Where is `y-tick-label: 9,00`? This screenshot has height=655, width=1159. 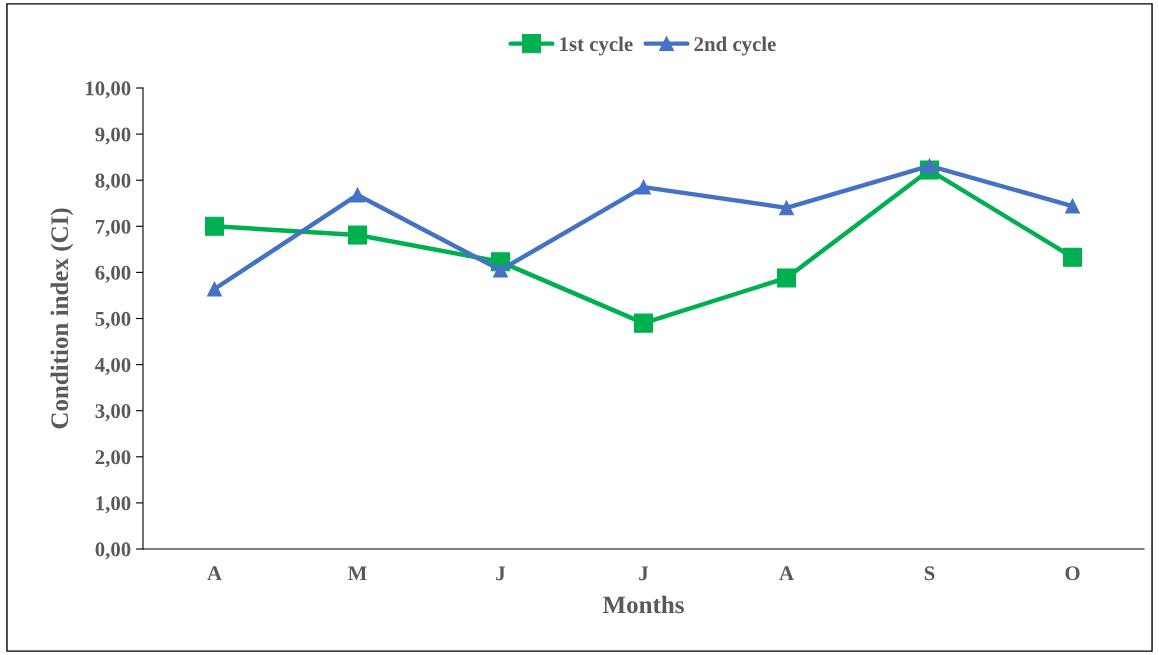 y-tick-label: 9,00 is located at coordinates (113, 136).